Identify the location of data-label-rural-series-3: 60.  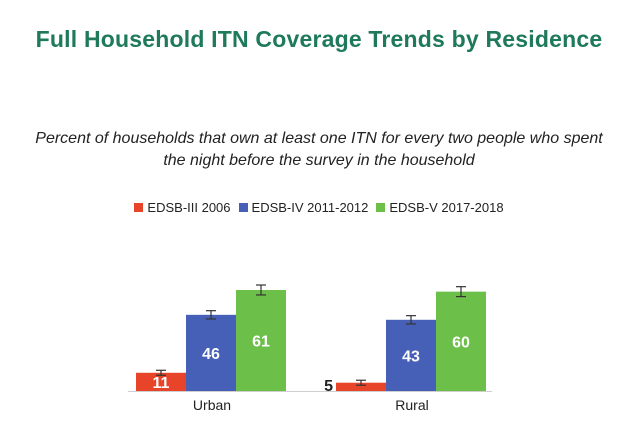
(461, 342).